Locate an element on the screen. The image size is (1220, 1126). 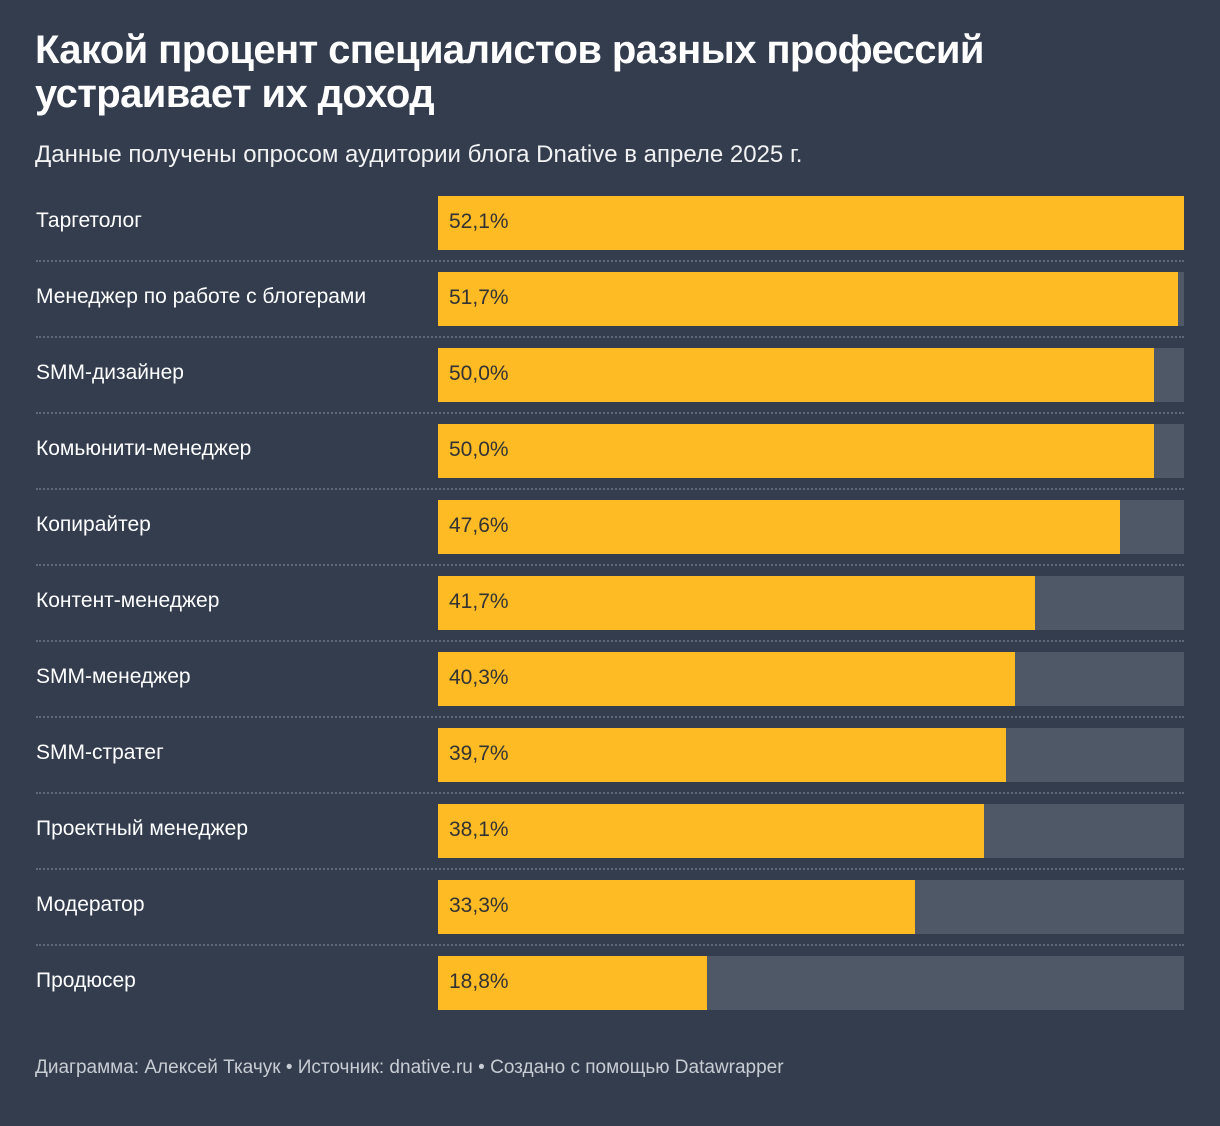
category-label: Менеджер по работе с блогерами is located at coordinates (201, 296).